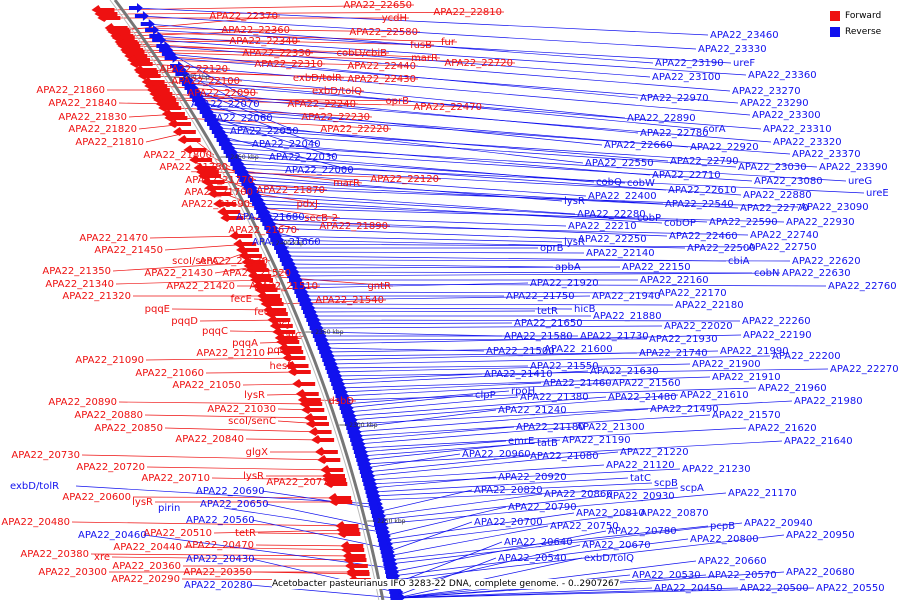  Describe the element at coordinates (262, 230) in the screenshot. I see `forward-gene-label: APA22_21670` at that location.